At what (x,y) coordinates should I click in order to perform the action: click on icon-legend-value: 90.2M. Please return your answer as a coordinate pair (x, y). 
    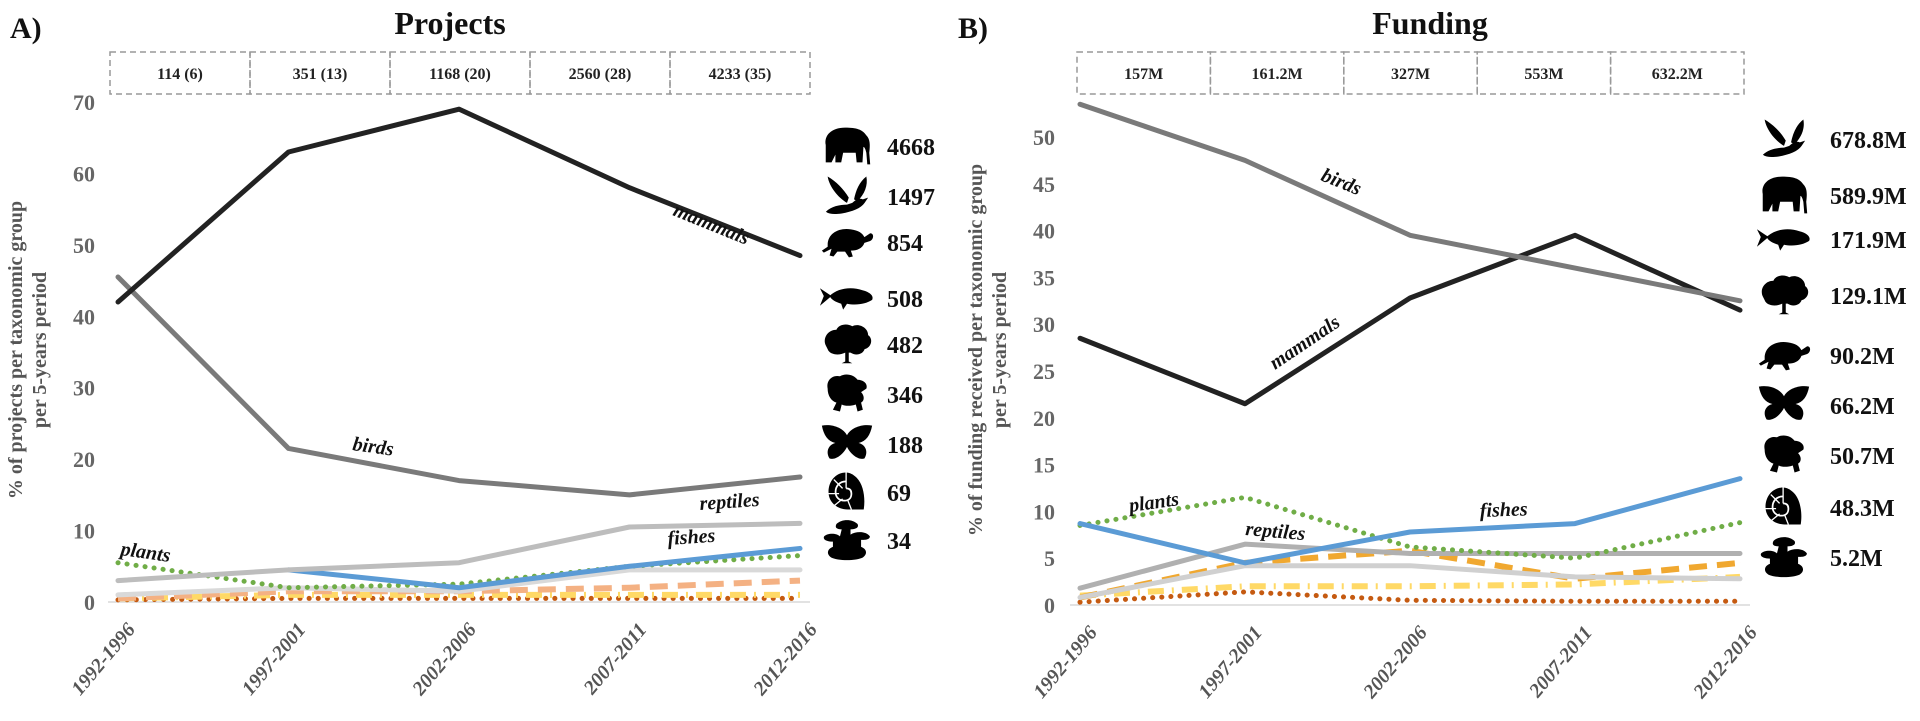
    Looking at the image, I should click on (1862, 357).